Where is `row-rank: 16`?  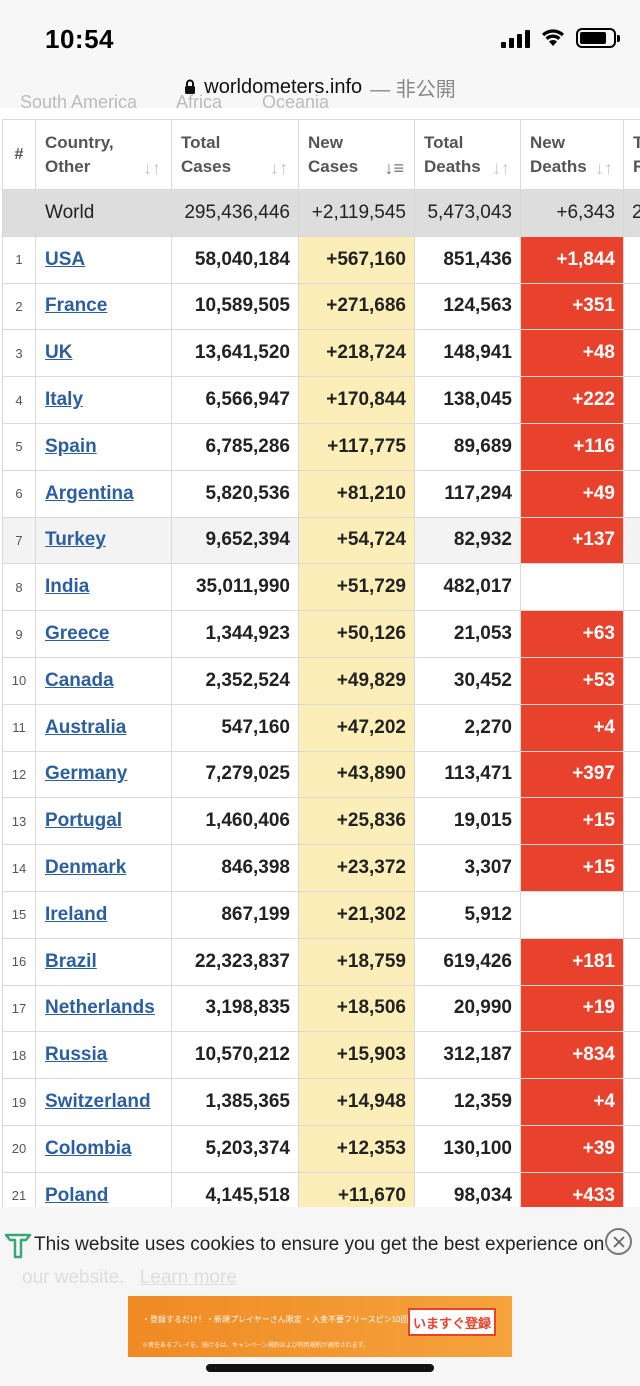 row-rank: 16 is located at coordinates (19, 961).